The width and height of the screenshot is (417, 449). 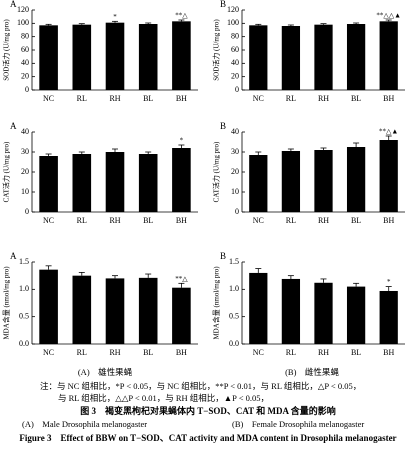 What do you see at coordinates (388, 132) in the screenshot?
I see `annotation: **△▲` at bounding box center [388, 132].